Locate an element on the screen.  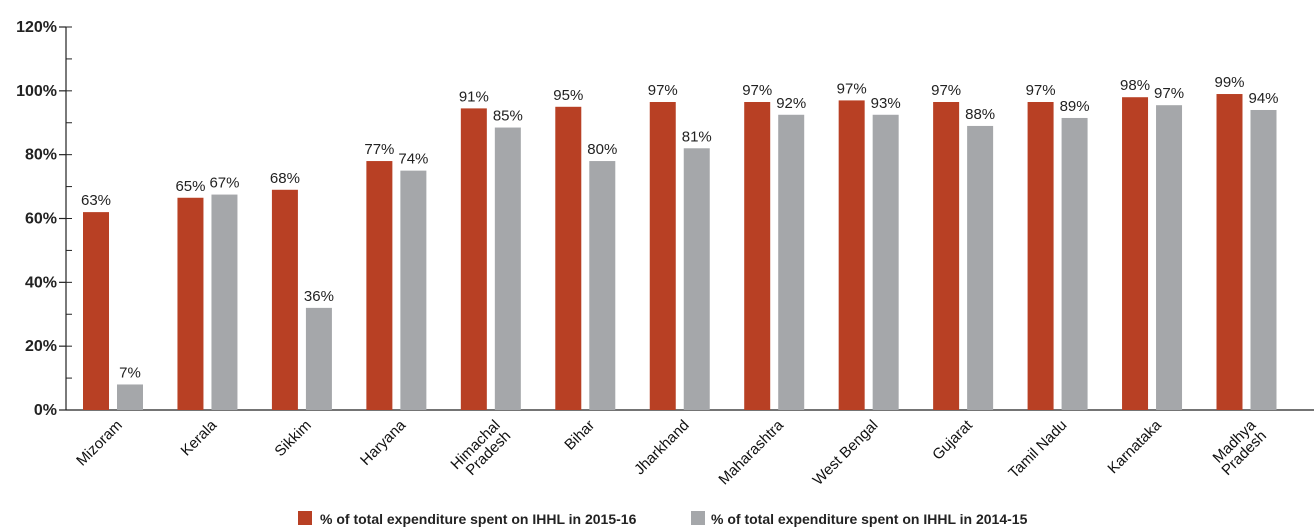
data-label: 94% is located at coordinates (1263, 98).